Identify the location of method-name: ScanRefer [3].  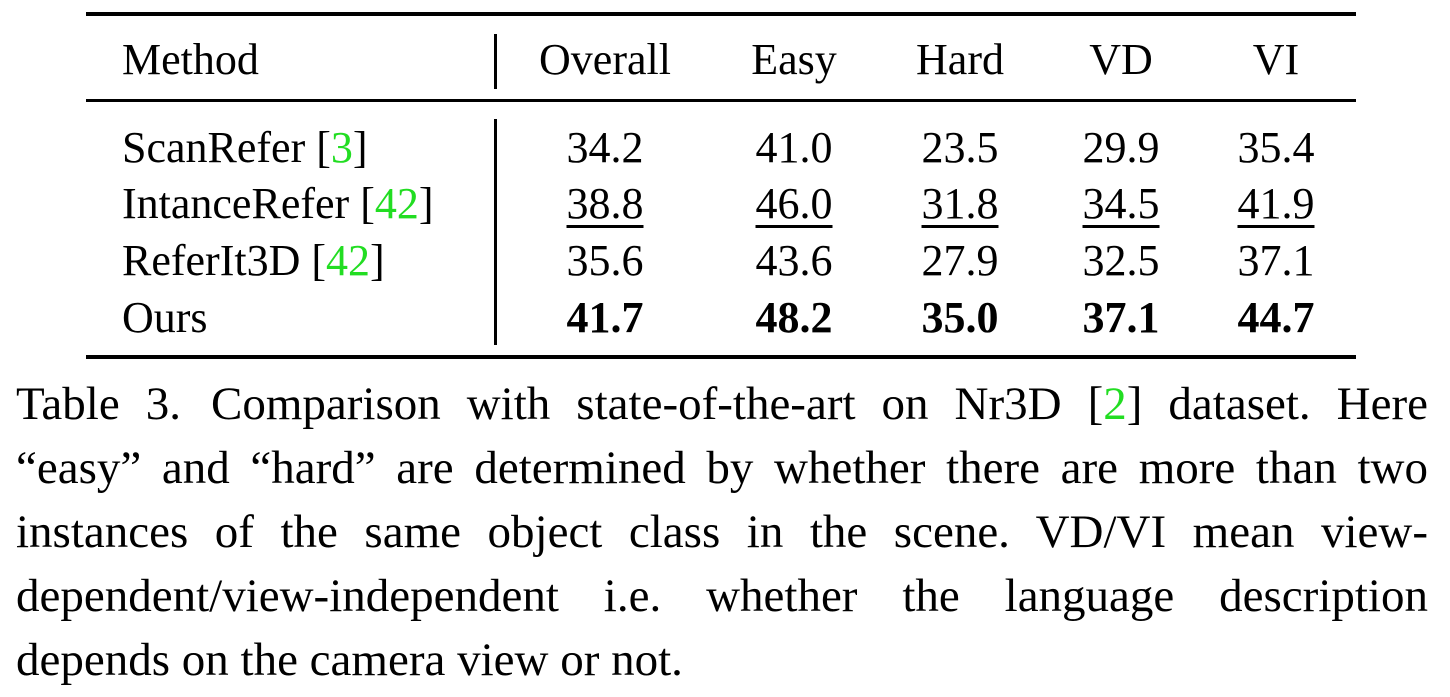
(245, 147).